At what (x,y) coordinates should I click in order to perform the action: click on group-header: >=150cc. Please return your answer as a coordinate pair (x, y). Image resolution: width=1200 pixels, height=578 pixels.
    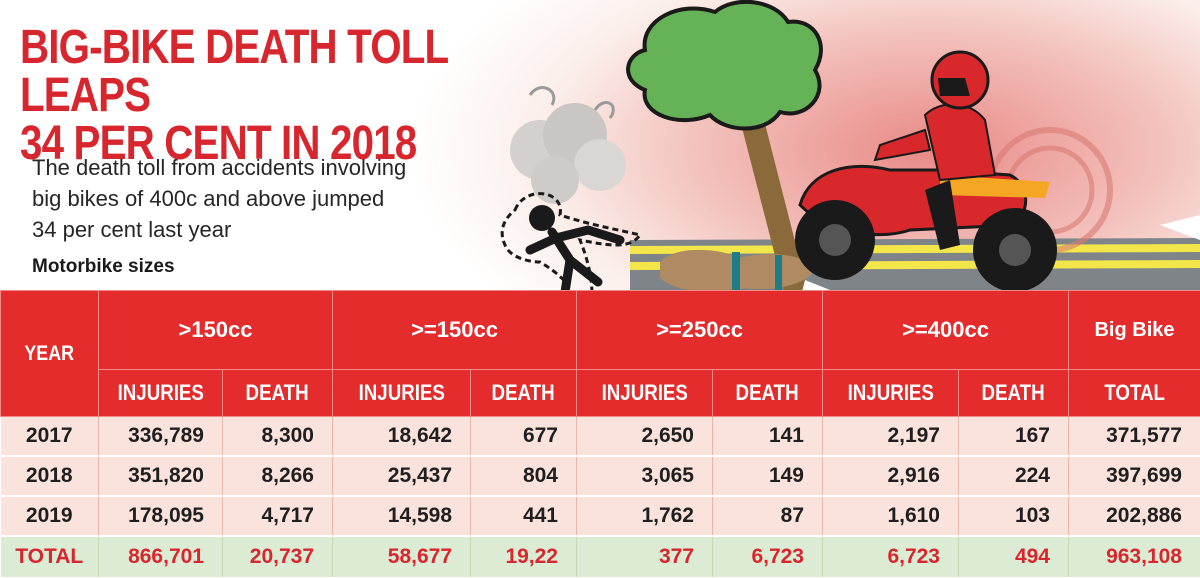
    Looking at the image, I should click on (454, 330).